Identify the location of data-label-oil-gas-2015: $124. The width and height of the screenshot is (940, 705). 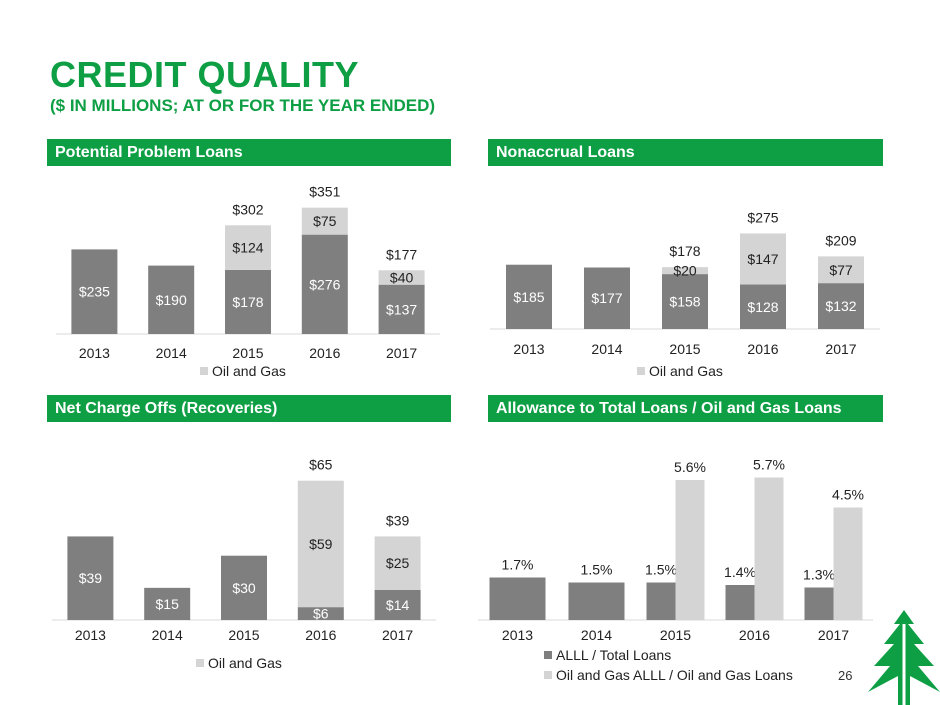
(247, 248).